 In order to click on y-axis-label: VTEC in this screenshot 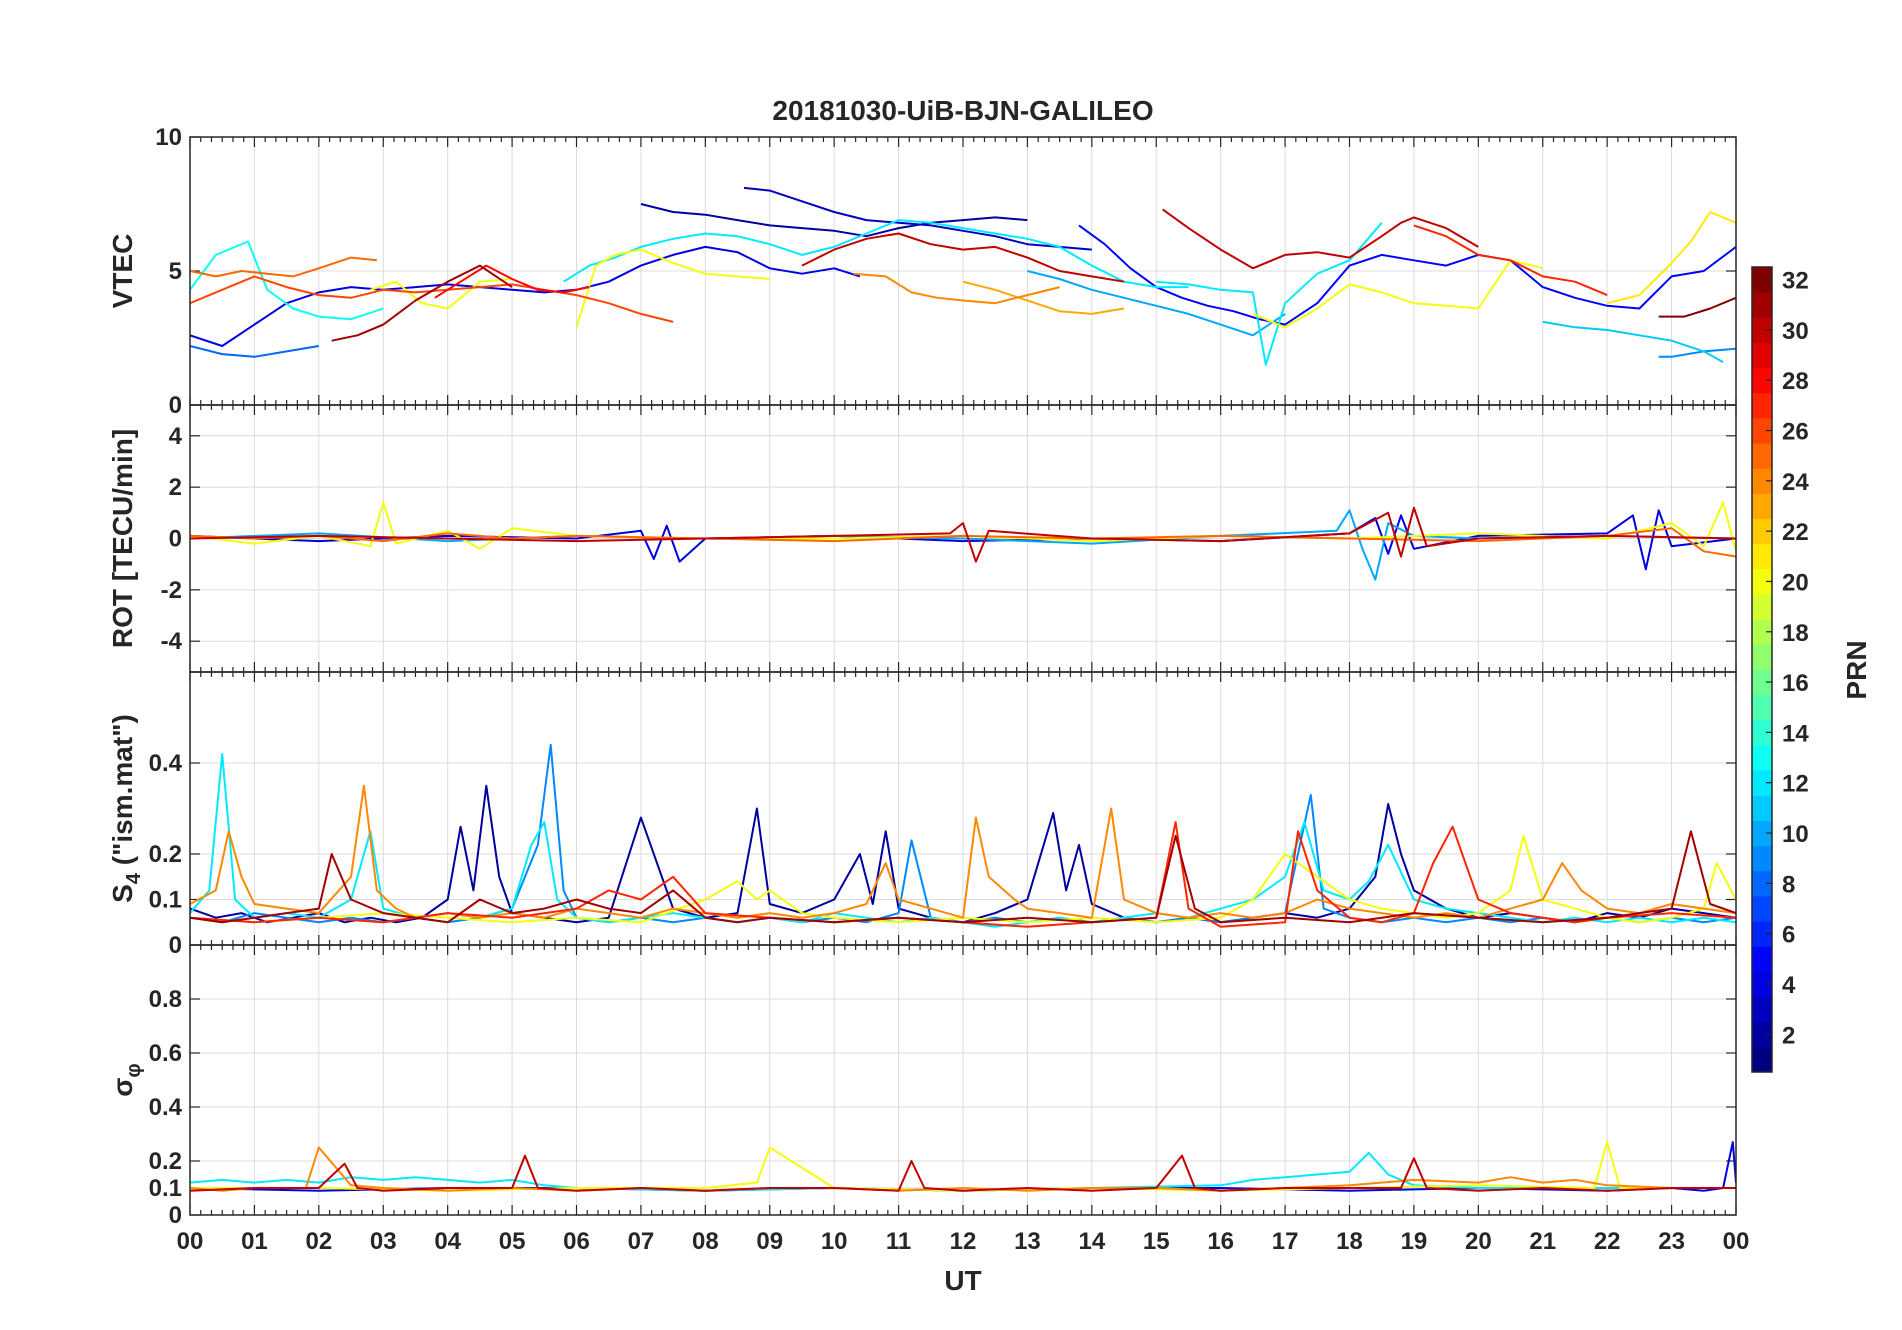, I will do `click(122, 271)`.